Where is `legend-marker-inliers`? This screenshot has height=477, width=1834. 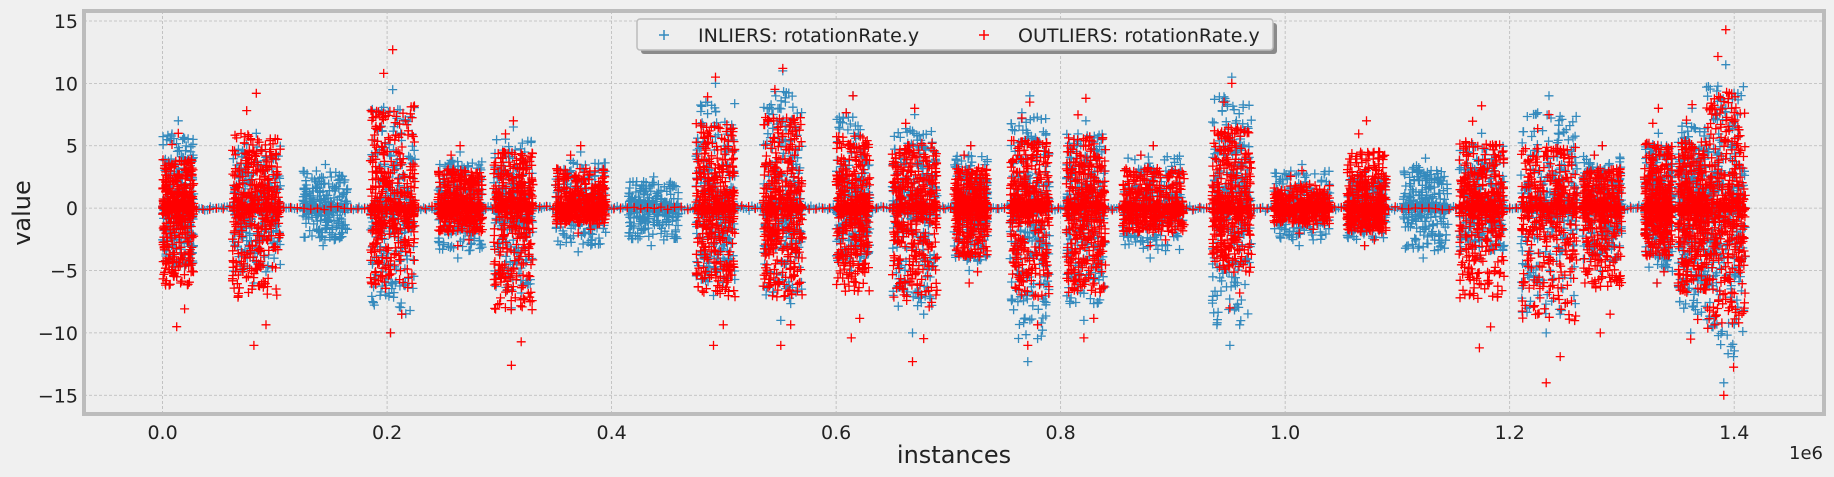 legend-marker-inliers is located at coordinates (664, 35).